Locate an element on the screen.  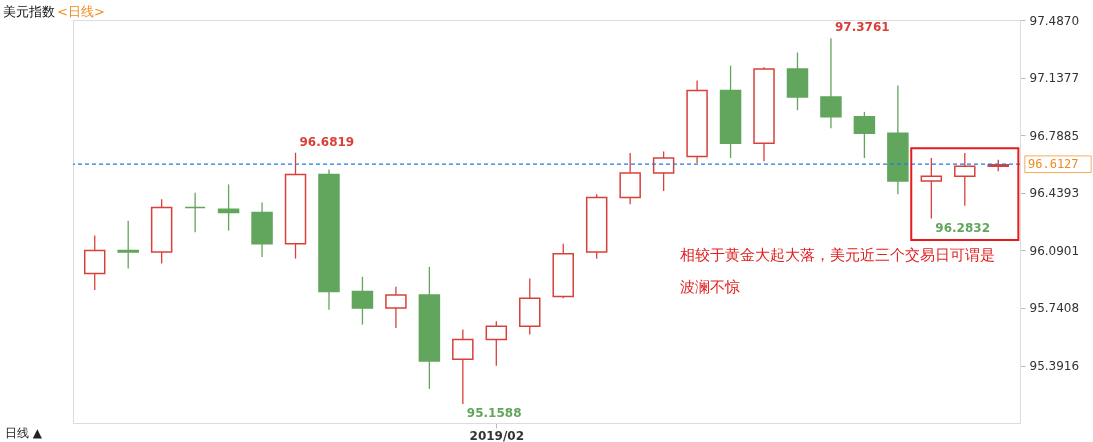
text: 日线 ▲ is located at coordinates (24, 433).